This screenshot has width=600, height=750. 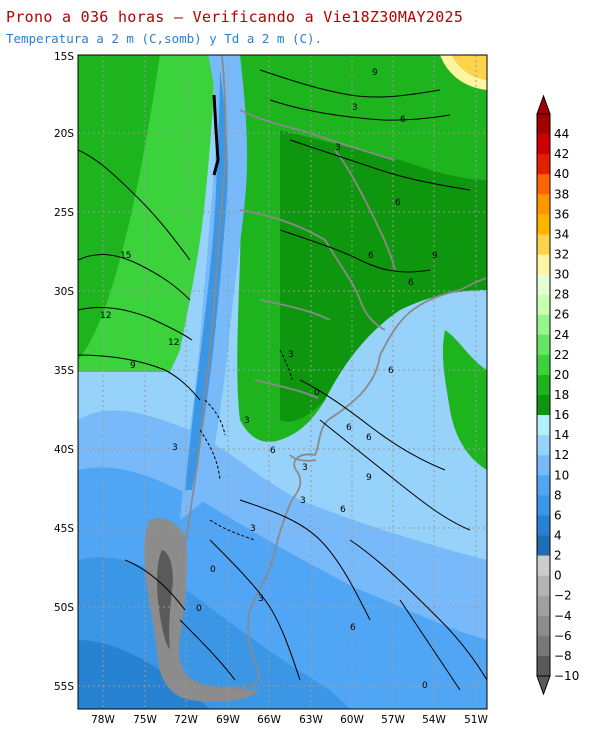 What do you see at coordinates (558, 576) in the screenshot?
I see `colorbar-label: 0` at bounding box center [558, 576].